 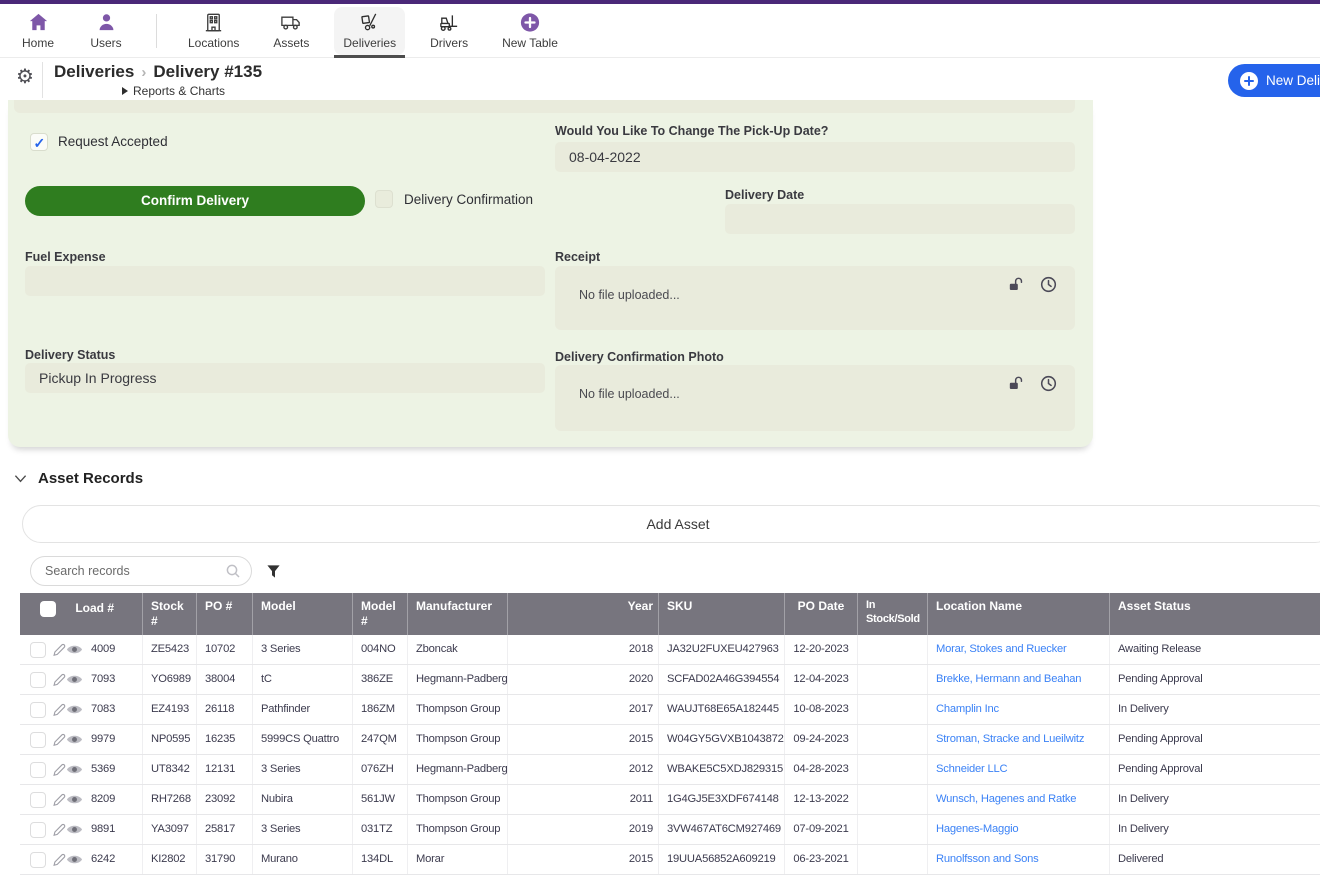 I want to click on delivery-confirmation-checkbox, so click(x=384, y=199).